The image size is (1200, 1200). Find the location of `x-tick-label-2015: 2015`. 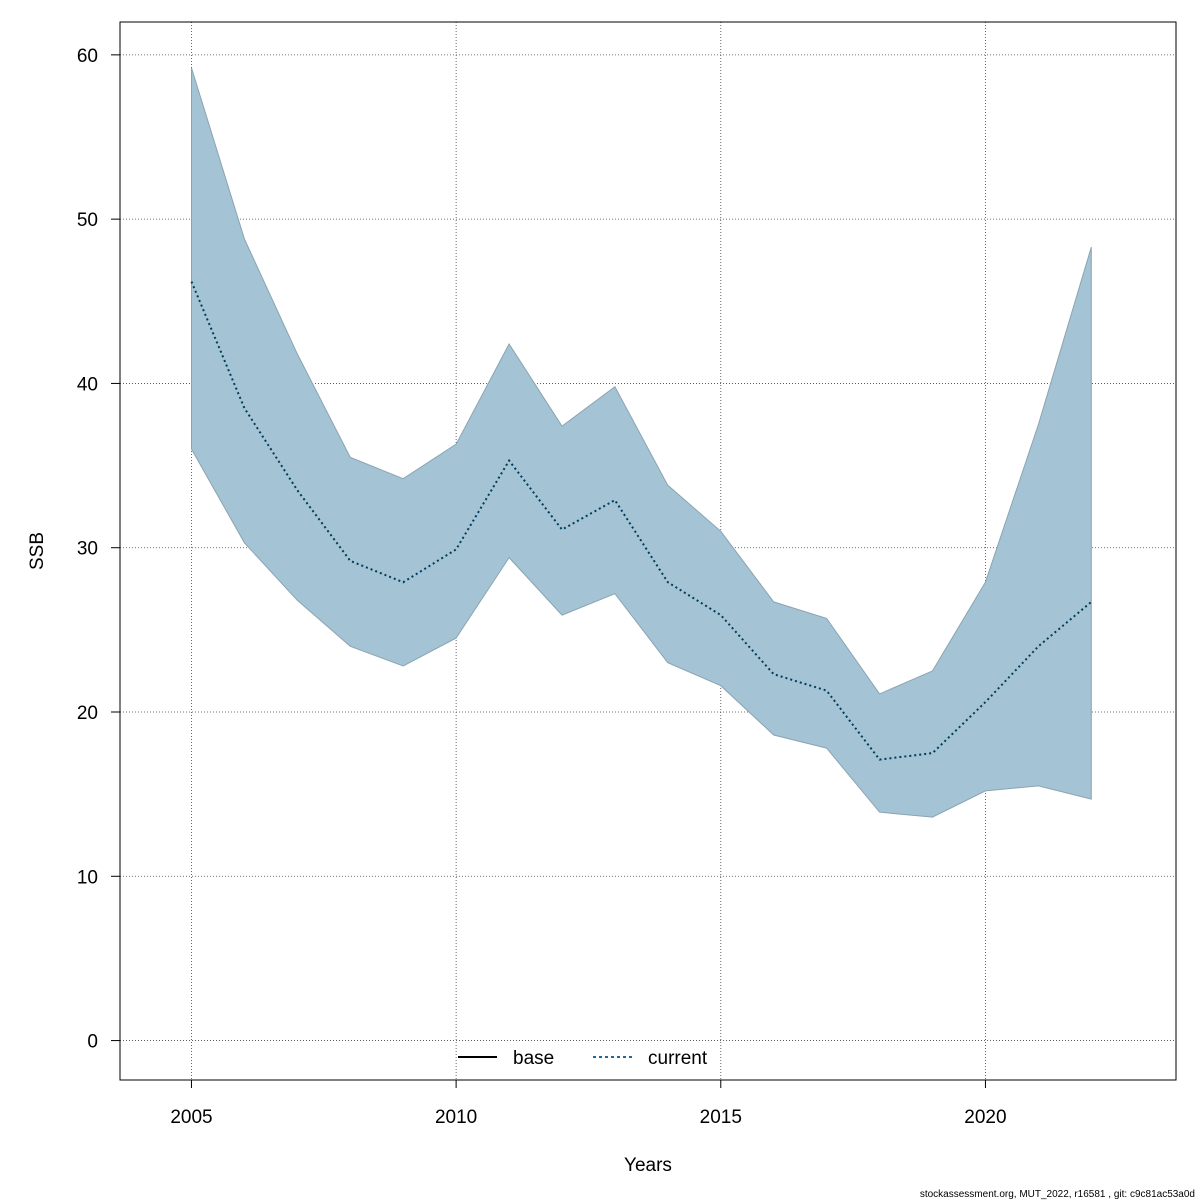

x-tick-label-2015: 2015 is located at coordinates (721, 1117).